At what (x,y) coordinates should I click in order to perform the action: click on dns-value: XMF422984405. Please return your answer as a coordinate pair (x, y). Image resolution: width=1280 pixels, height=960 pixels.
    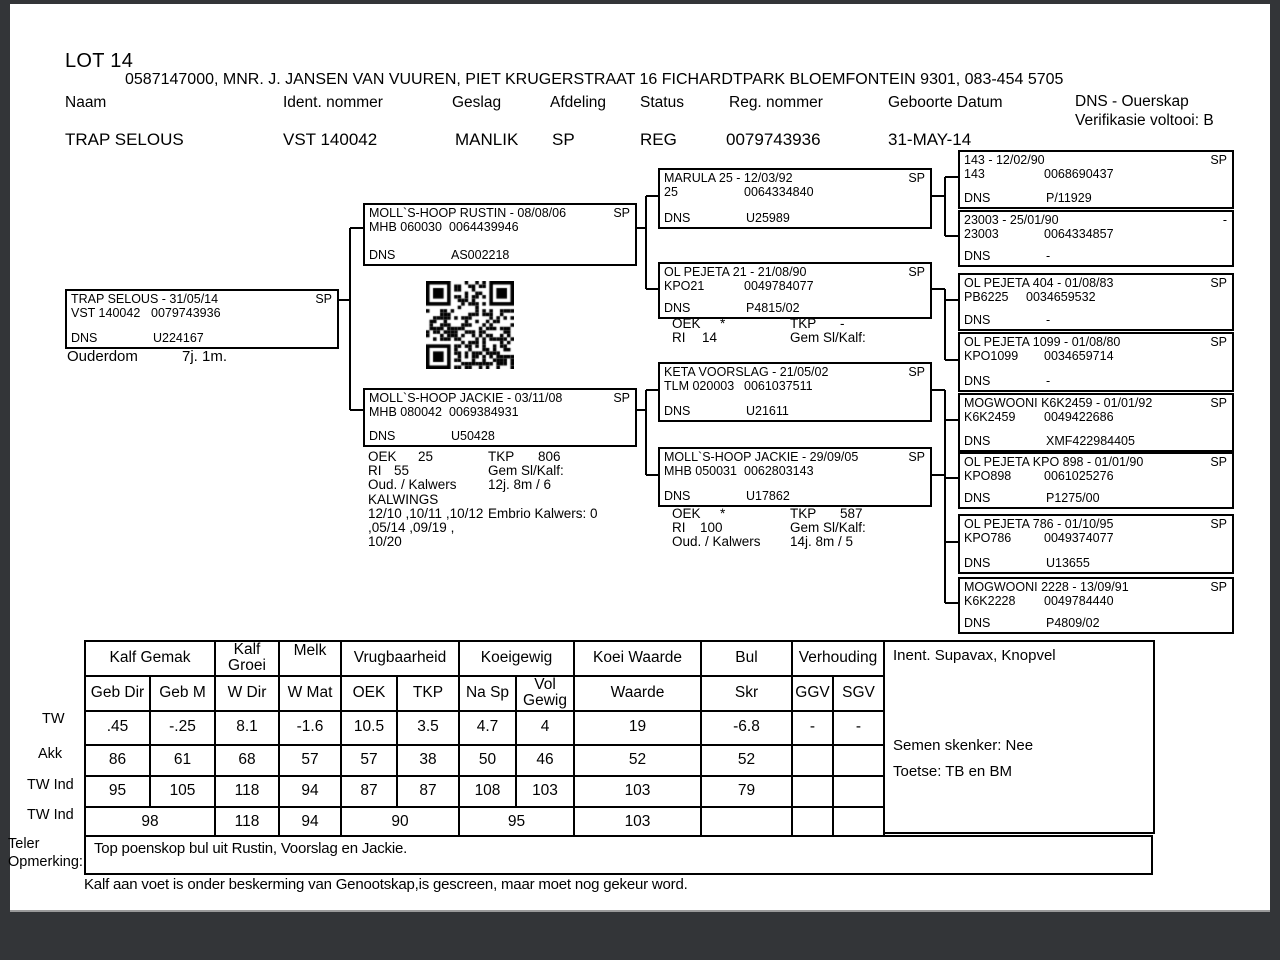
    Looking at the image, I should click on (1090, 441).